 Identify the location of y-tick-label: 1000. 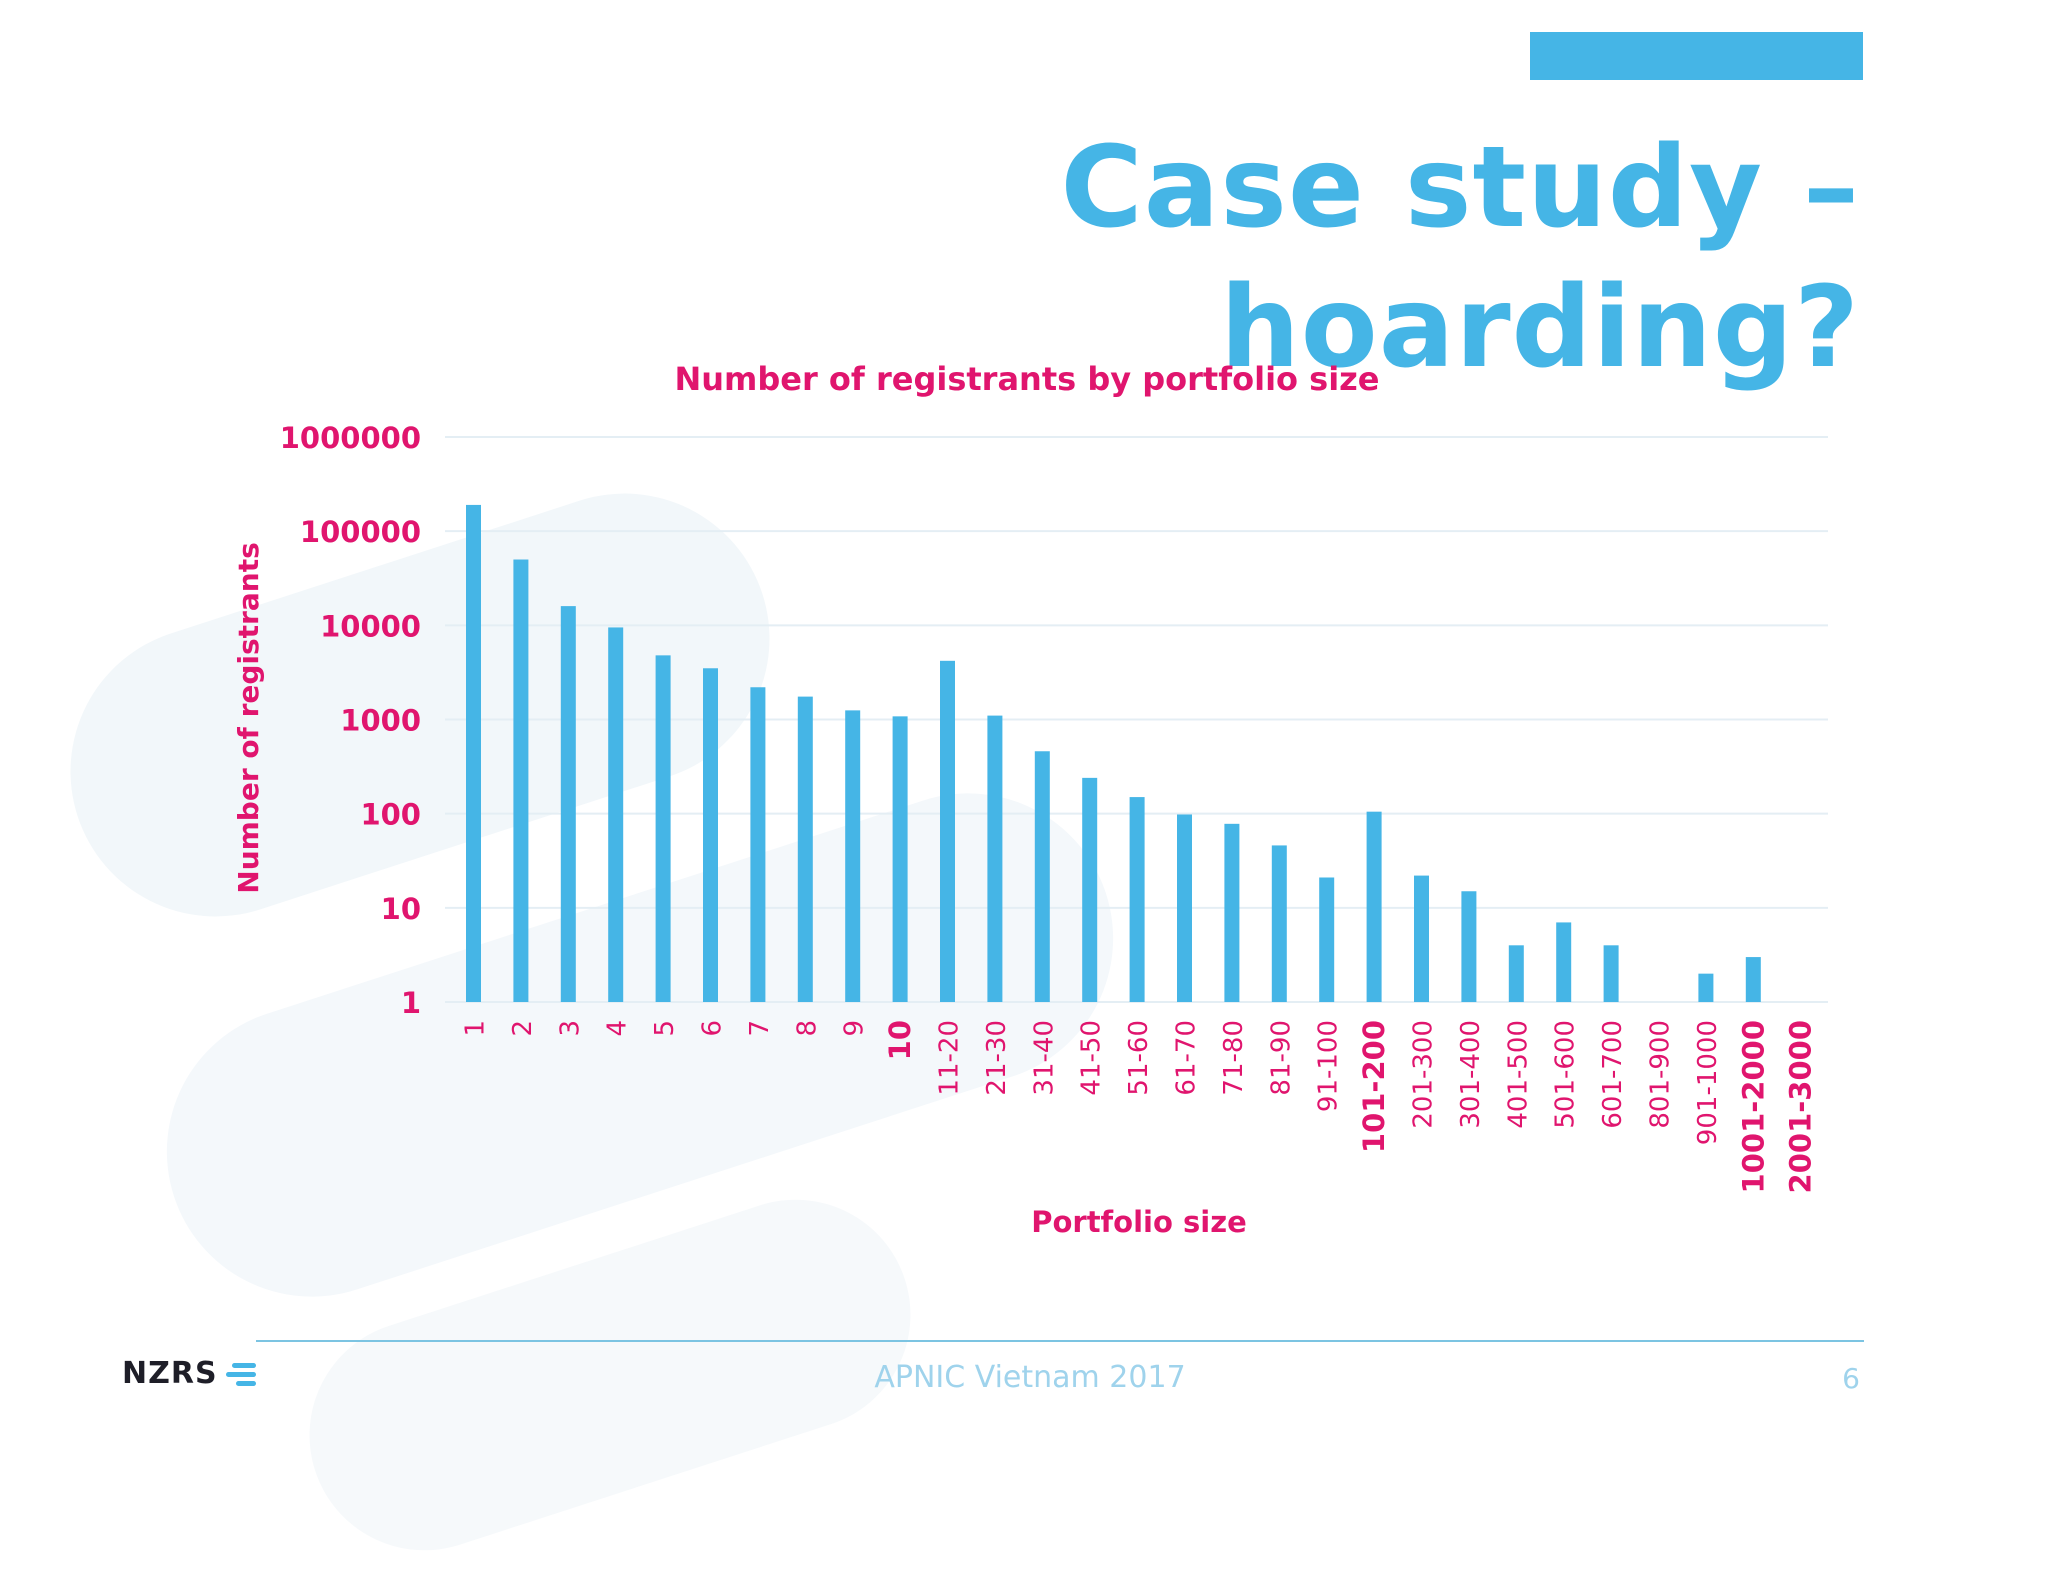
(380, 721).